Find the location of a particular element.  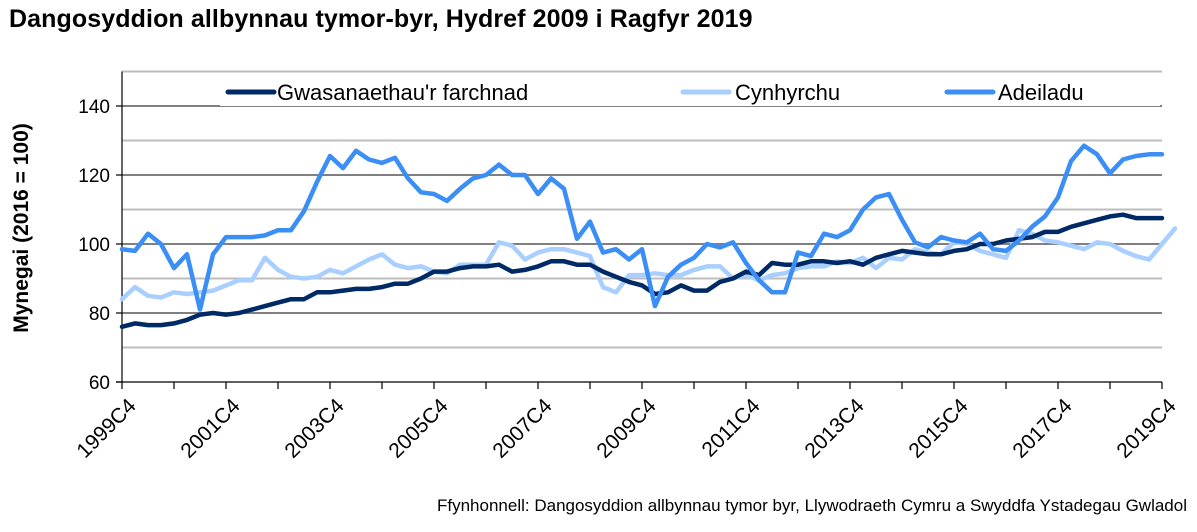

x-tick-label: 2005C4 is located at coordinates (418, 428).